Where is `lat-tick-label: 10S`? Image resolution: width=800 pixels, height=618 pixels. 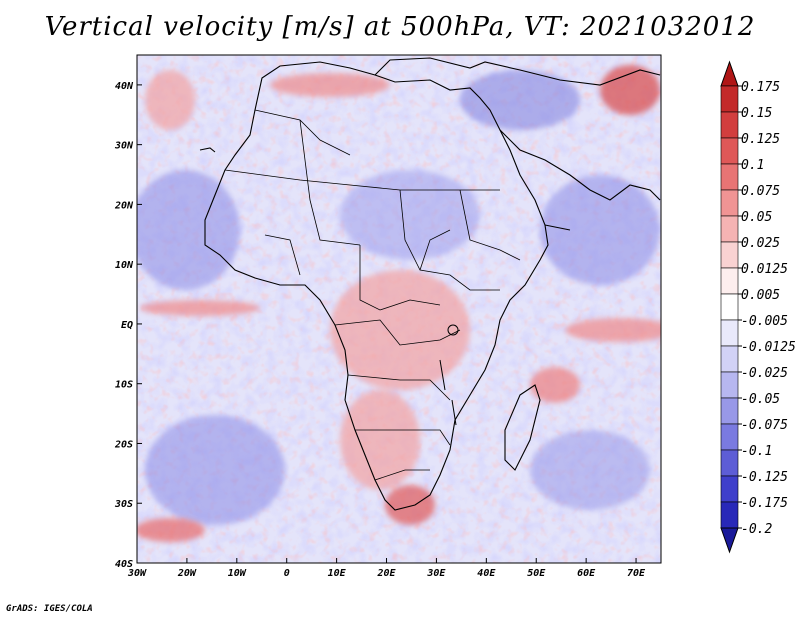 lat-tick-label: 10S is located at coordinates (124, 385).